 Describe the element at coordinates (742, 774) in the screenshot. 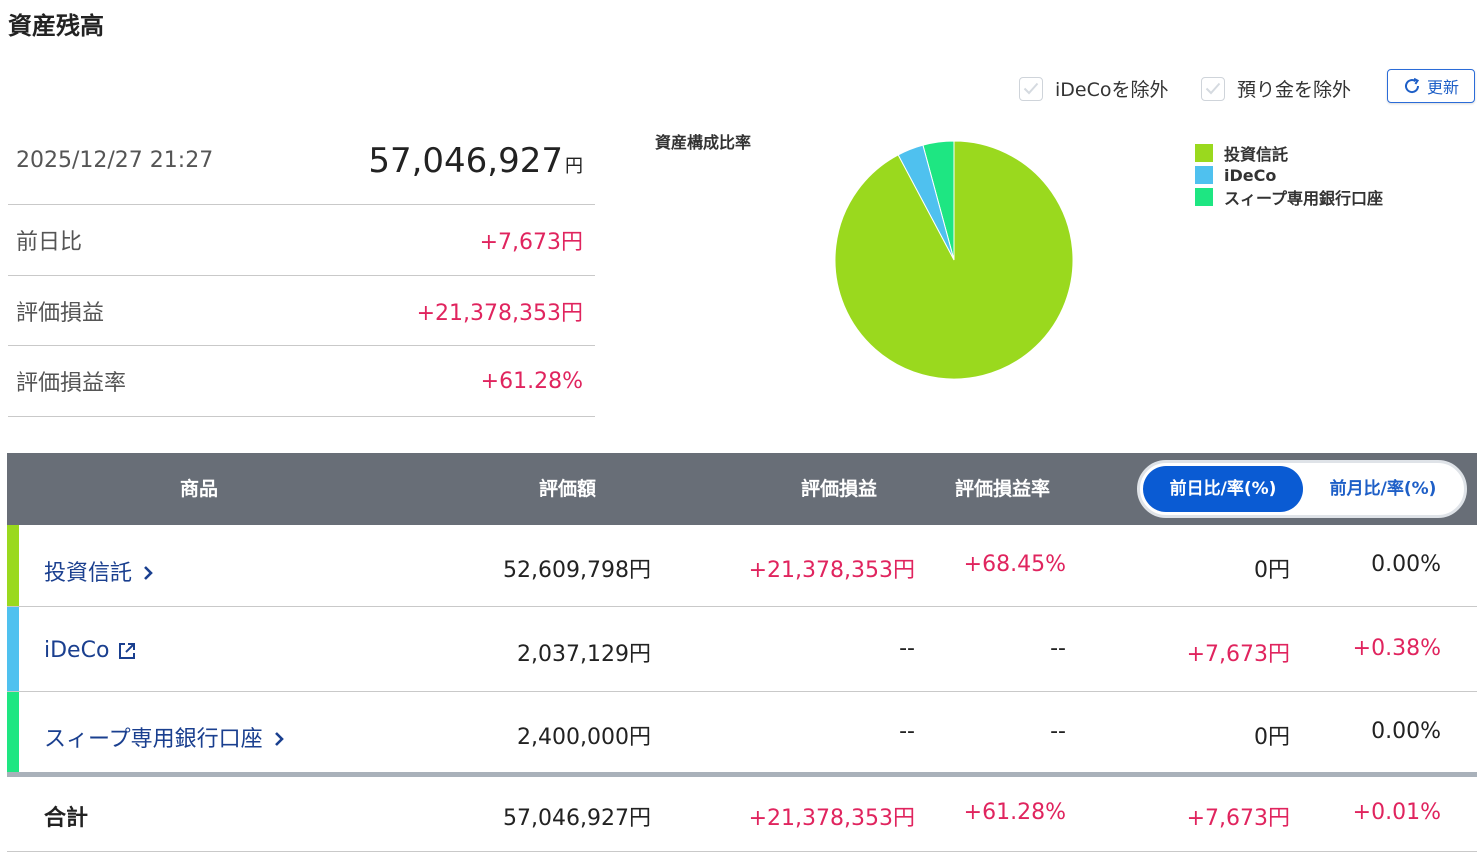

I see `total-separator` at that location.